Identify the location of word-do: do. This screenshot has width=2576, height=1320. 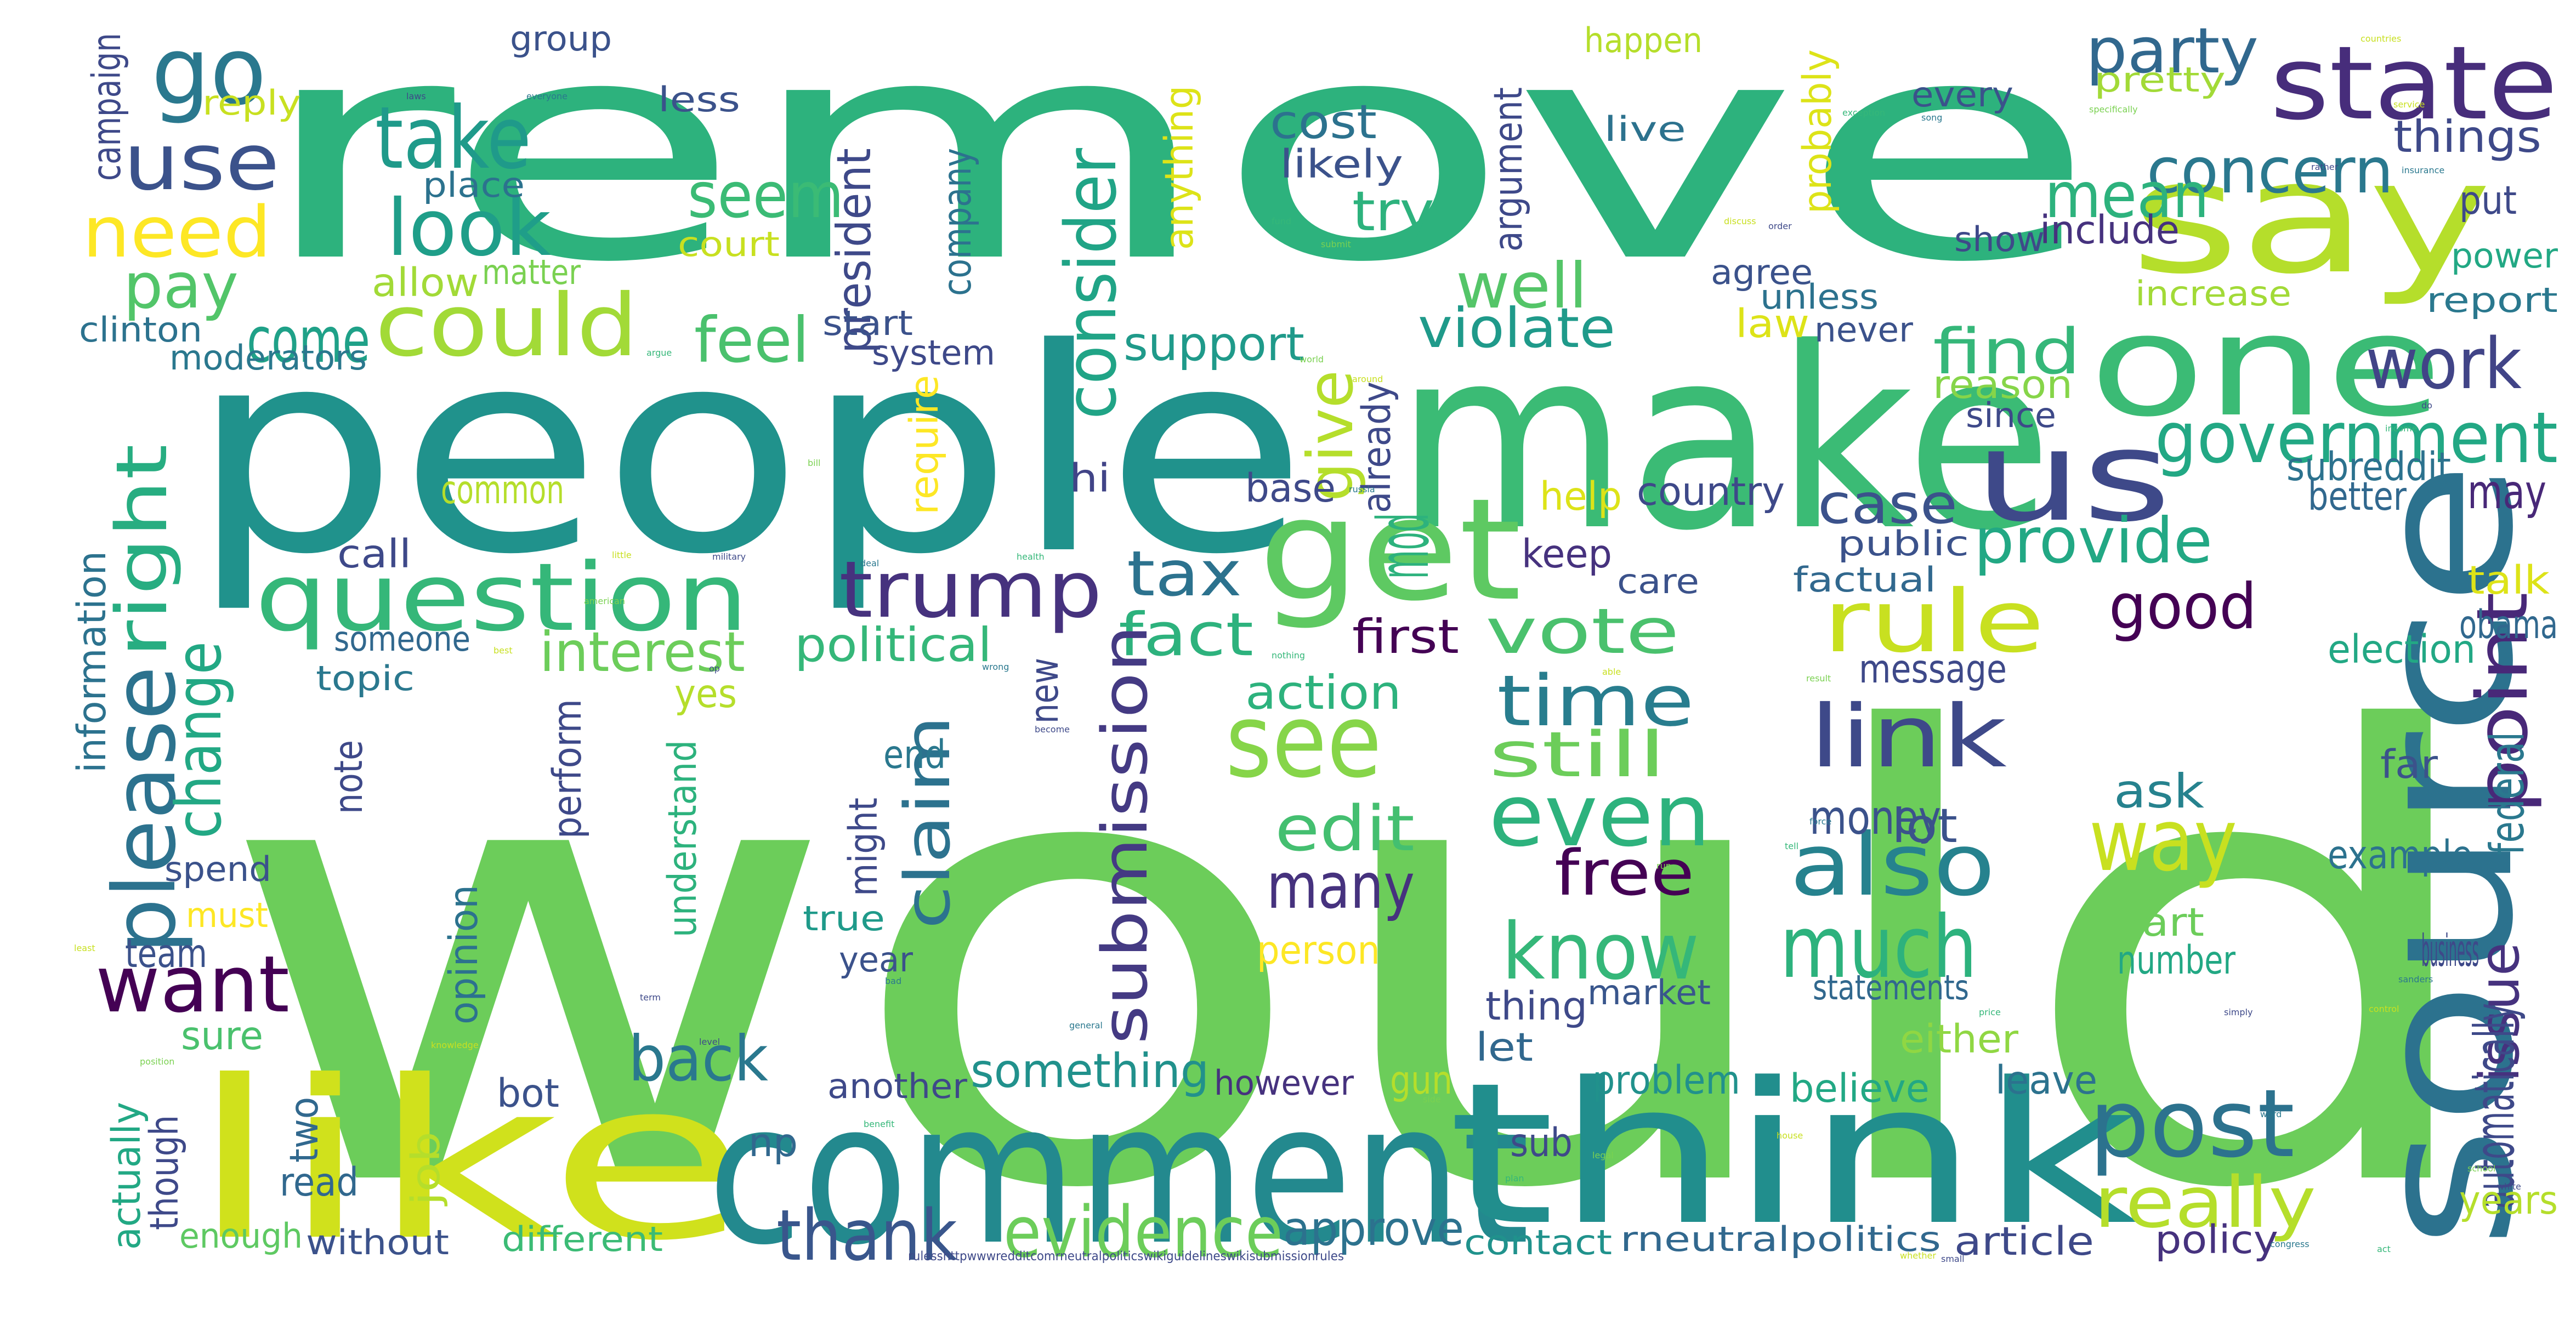
(2426, 406).